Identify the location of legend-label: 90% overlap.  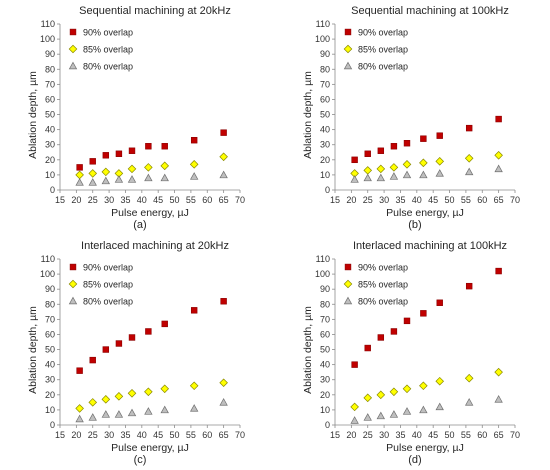
(108, 268).